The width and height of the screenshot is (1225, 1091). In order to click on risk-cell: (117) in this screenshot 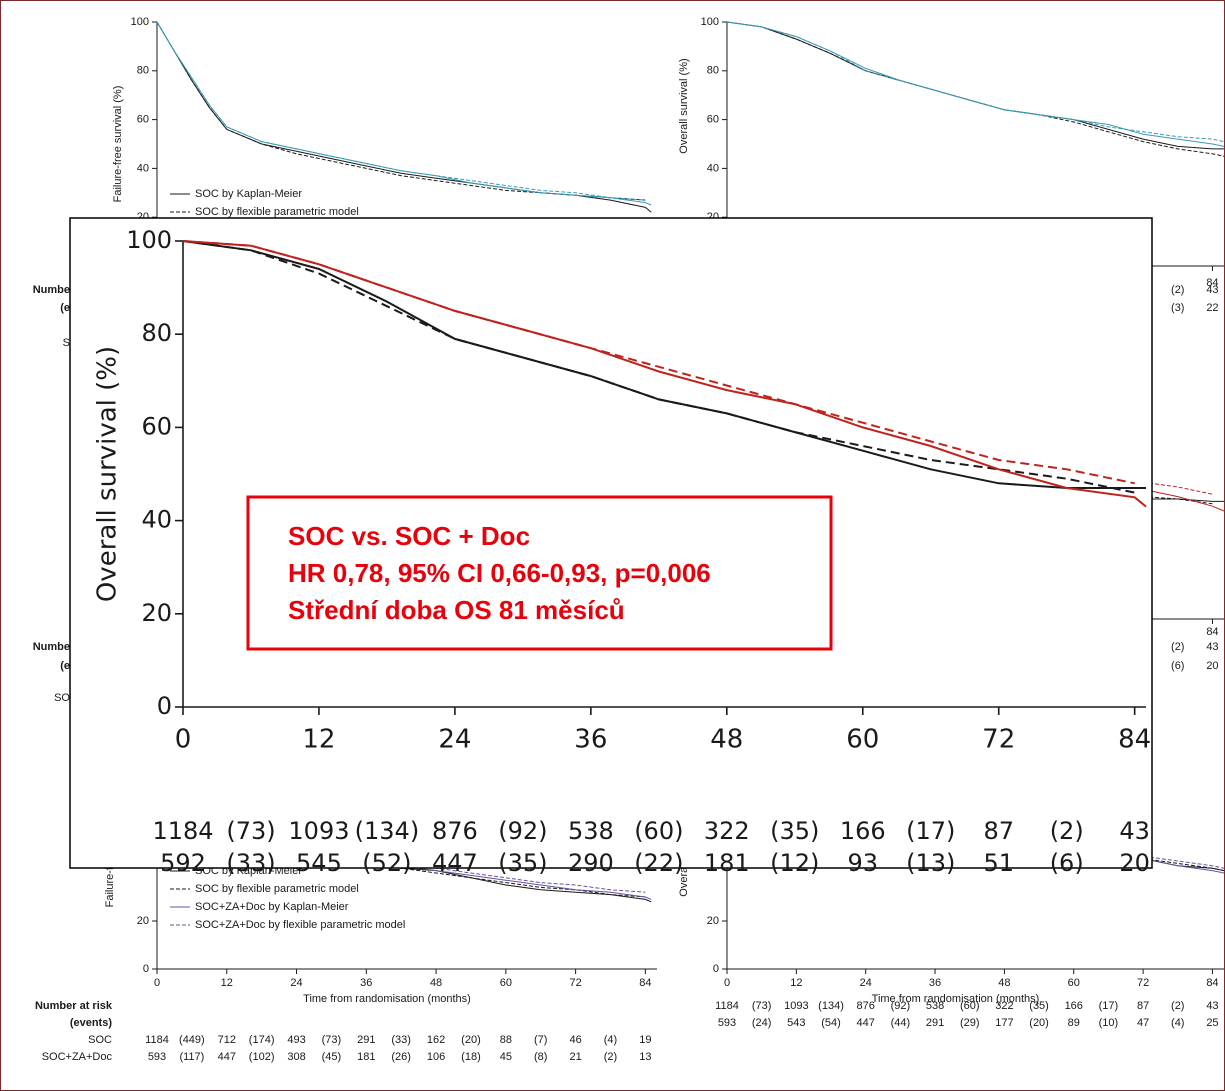, I will do `click(191, 1057)`.